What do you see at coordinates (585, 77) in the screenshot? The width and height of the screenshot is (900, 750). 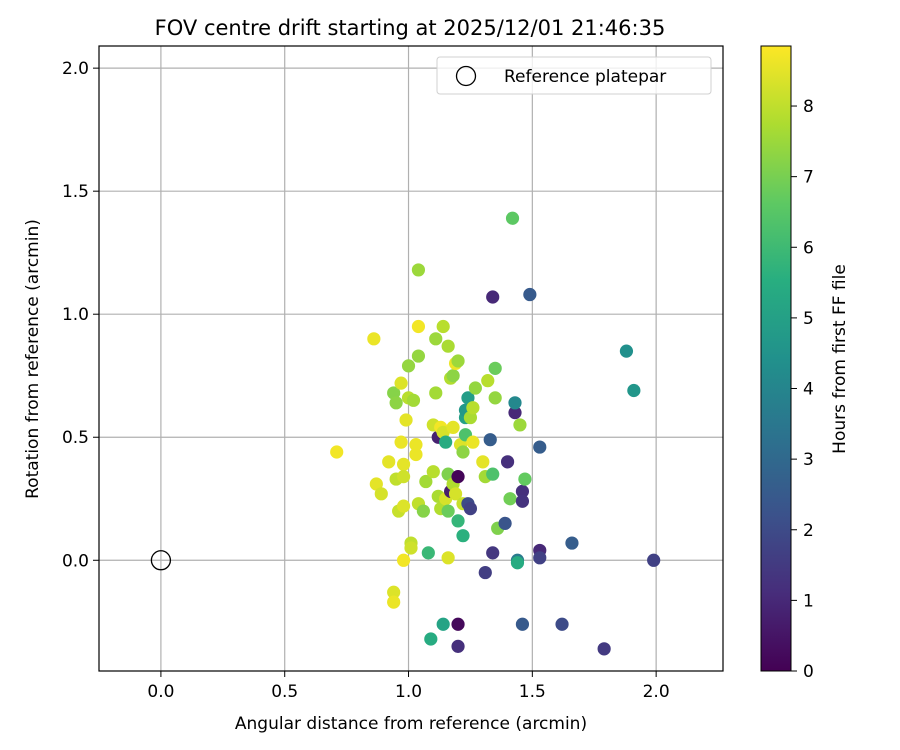 I see `legend-label-reference: Reference platepar` at bounding box center [585, 77].